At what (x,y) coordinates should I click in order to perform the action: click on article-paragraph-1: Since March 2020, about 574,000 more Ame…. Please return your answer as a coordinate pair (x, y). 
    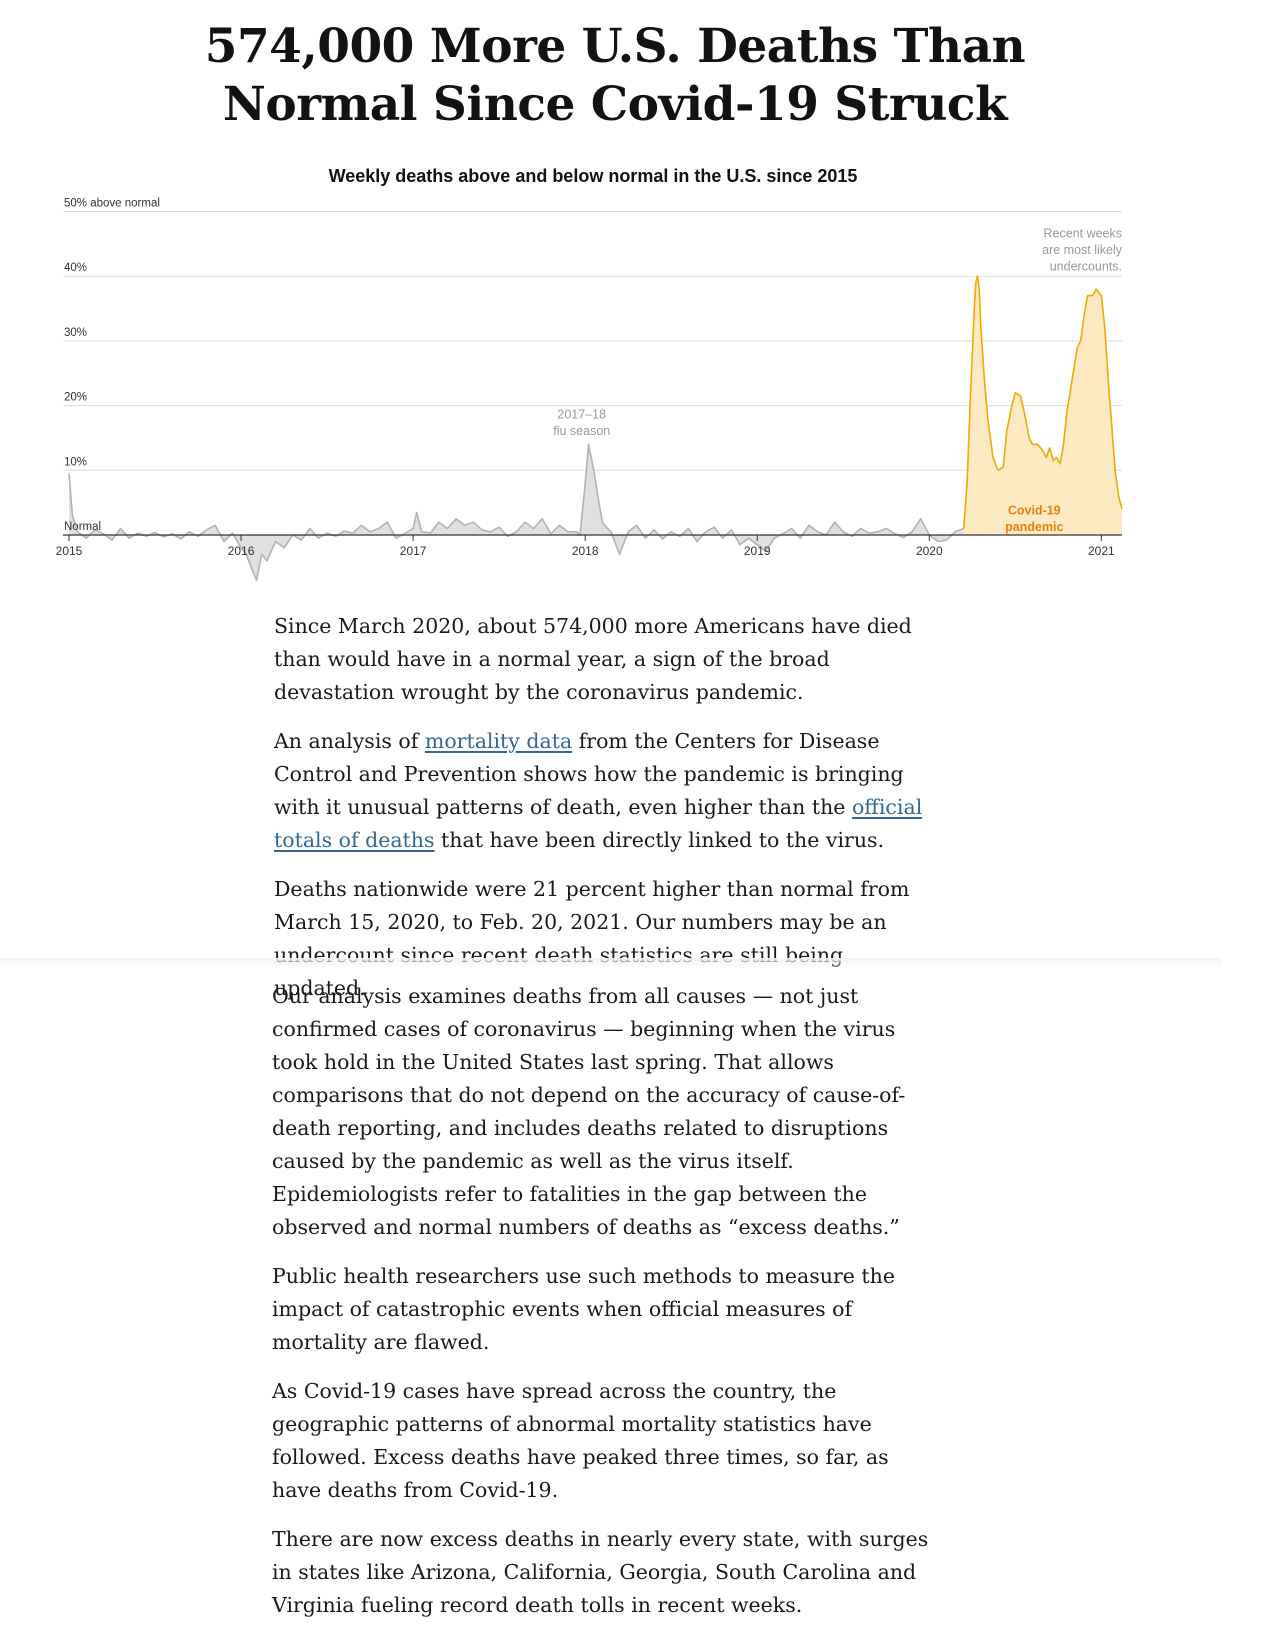
    Looking at the image, I should click on (593, 659).